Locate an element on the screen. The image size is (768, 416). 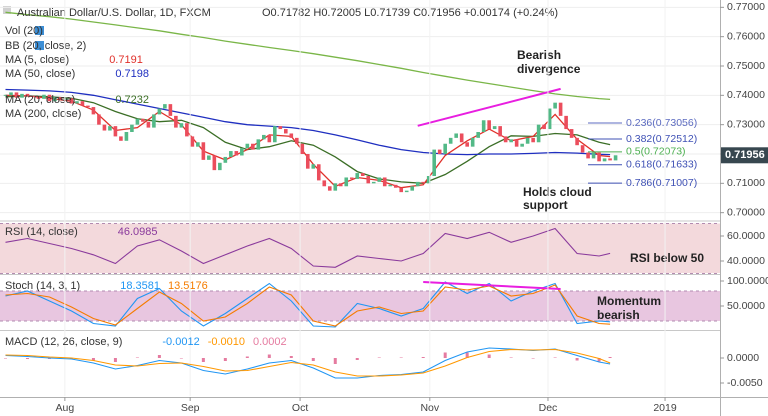
legend-entry: Vol (20) is located at coordinates (24, 31).